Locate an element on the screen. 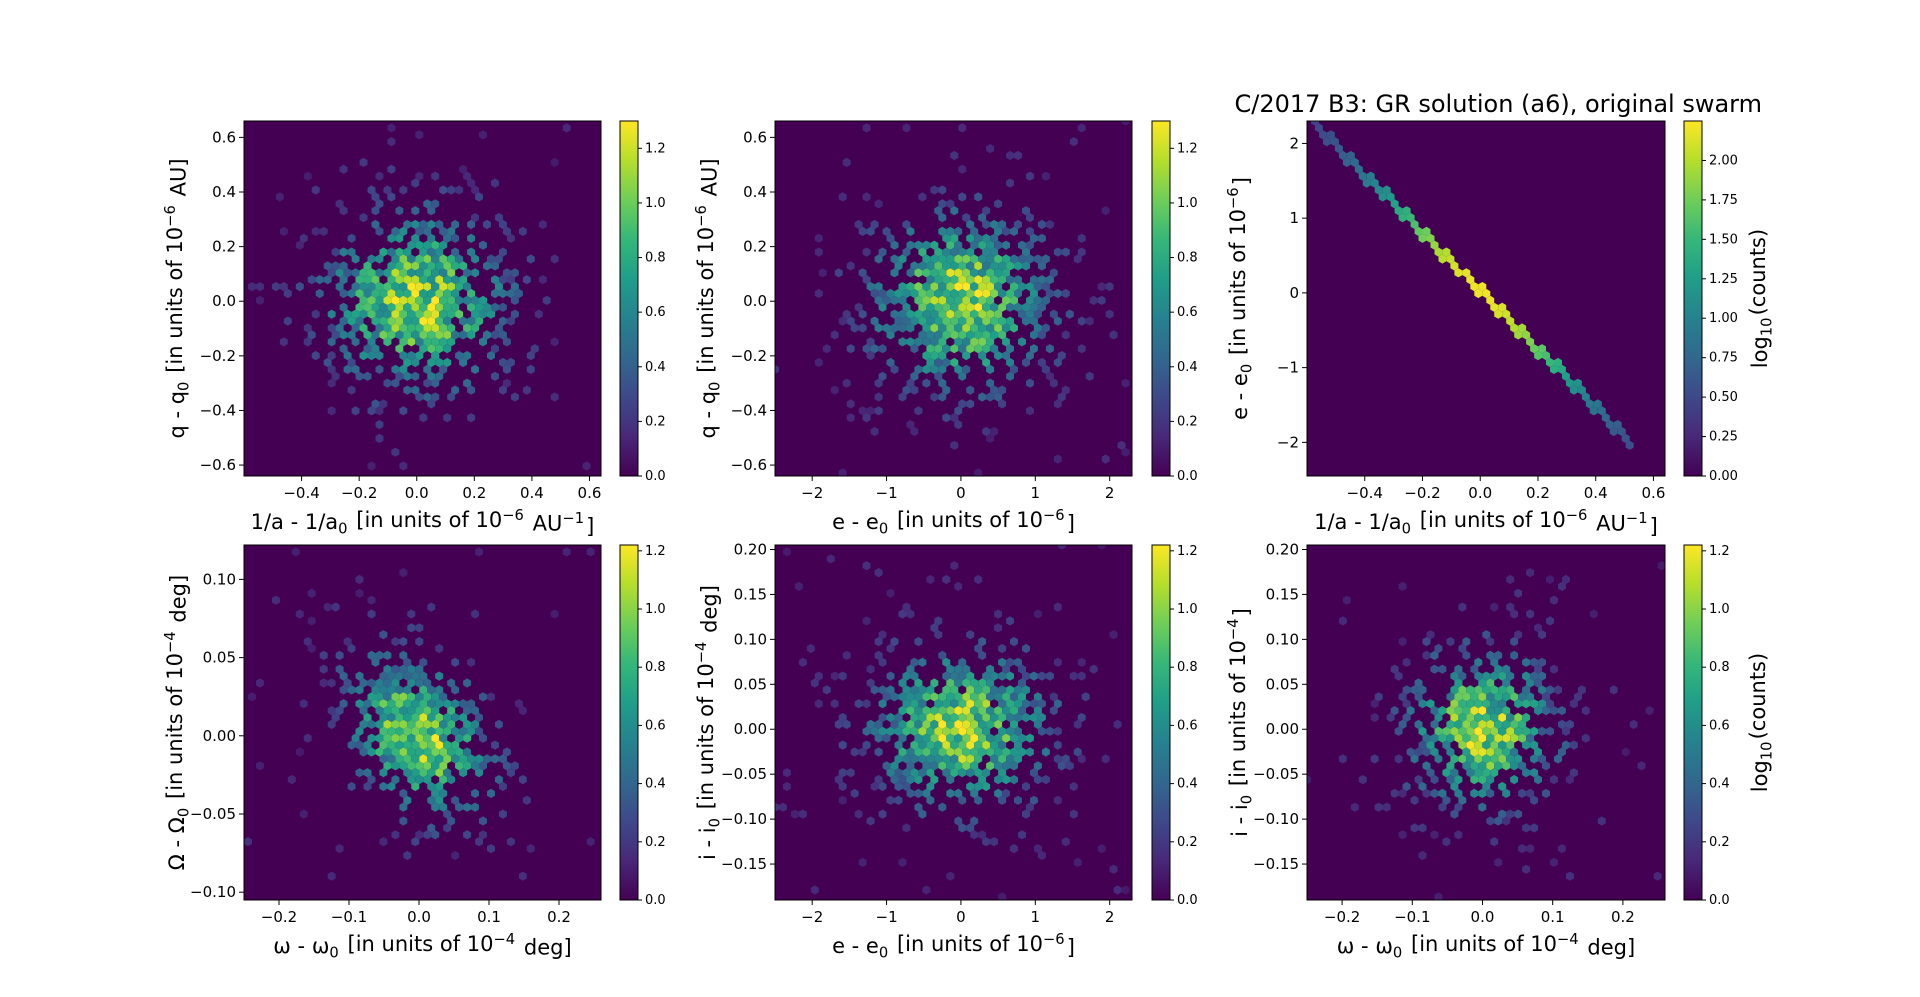  y-tick-label: 0.6 is located at coordinates (224, 137).